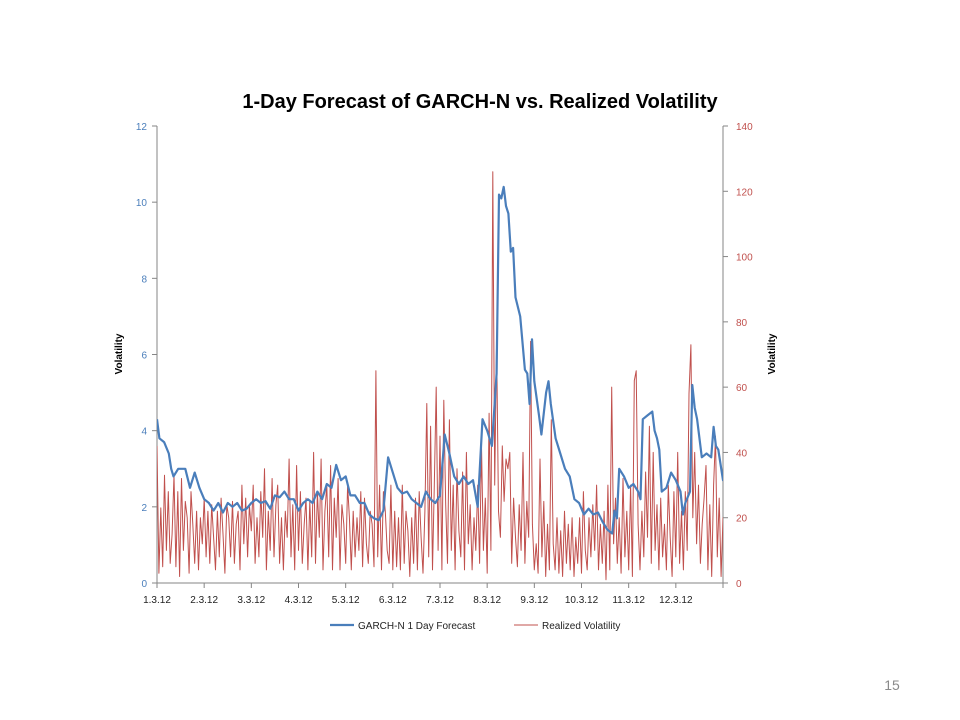 This screenshot has width=960, height=720. I want to click on legend-label-forecast: GARCH-N 1 Day Forecast, so click(416, 626).